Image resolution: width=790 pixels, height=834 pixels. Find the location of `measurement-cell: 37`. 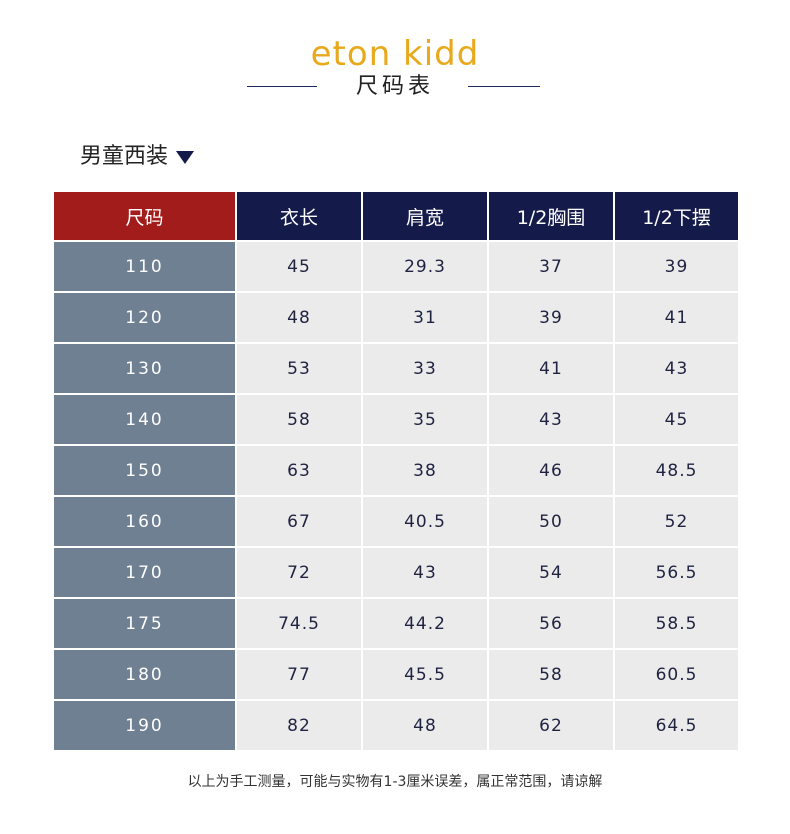

measurement-cell: 37 is located at coordinates (551, 266).